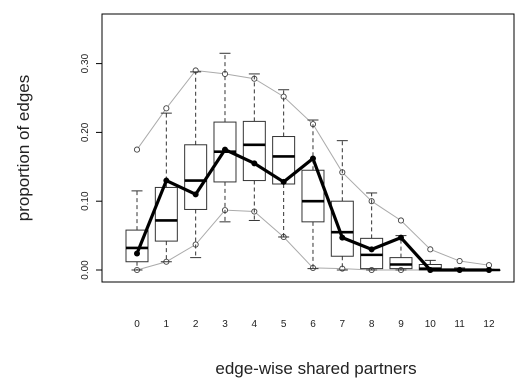  I want to click on y-axis: 0.00 0.10 0.20 0.30, so click(91, 166).